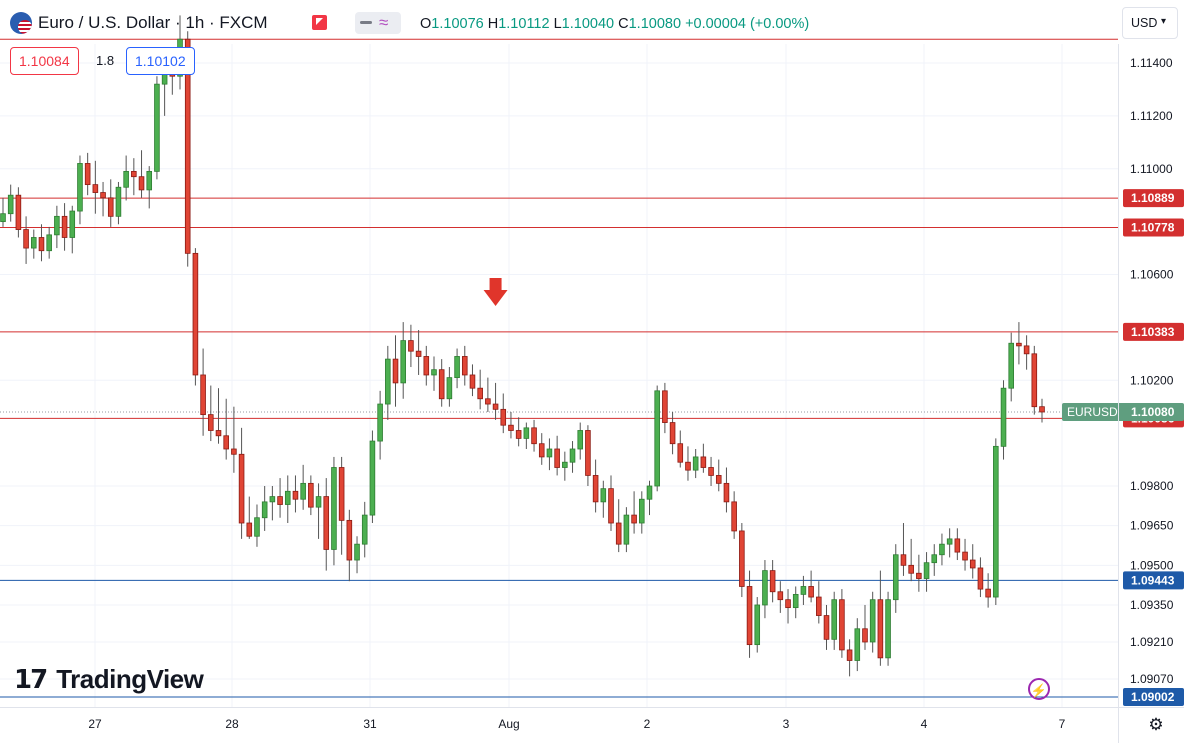 This screenshot has height=743, width=1184. What do you see at coordinates (378, 23) in the screenshot?
I see `indicator-pill: ≈` at bounding box center [378, 23].